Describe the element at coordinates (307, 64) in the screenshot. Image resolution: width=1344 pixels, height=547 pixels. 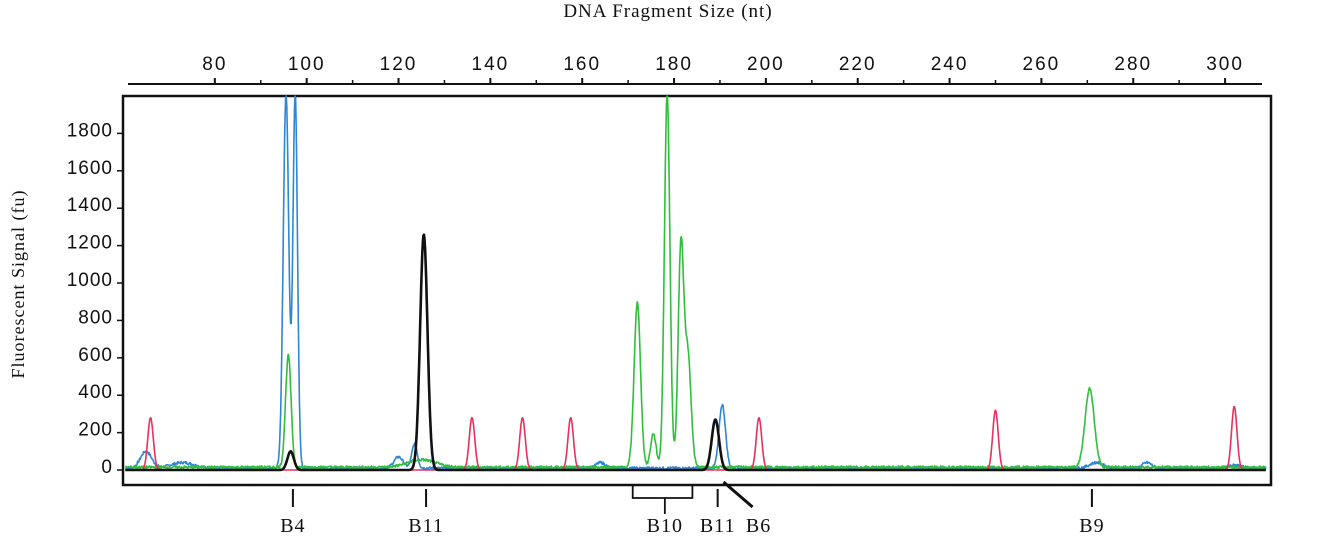
I see `x-tick-label: 100` at that location.